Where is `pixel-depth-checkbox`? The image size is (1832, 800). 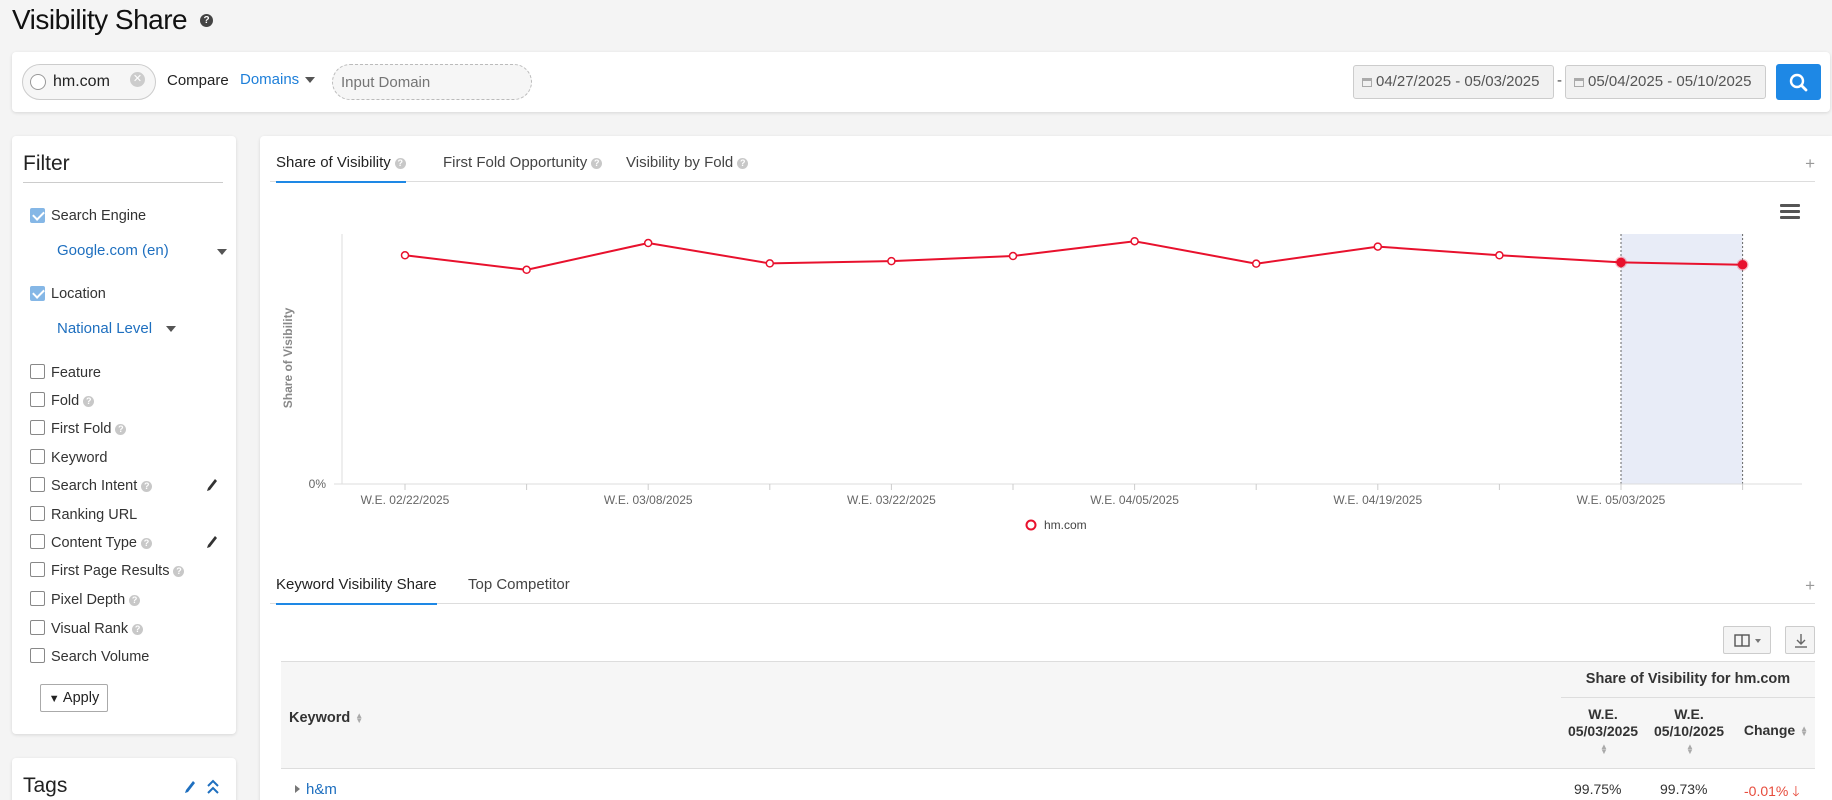 pixel-depth-checkbox is located at coordinates (37, 598).